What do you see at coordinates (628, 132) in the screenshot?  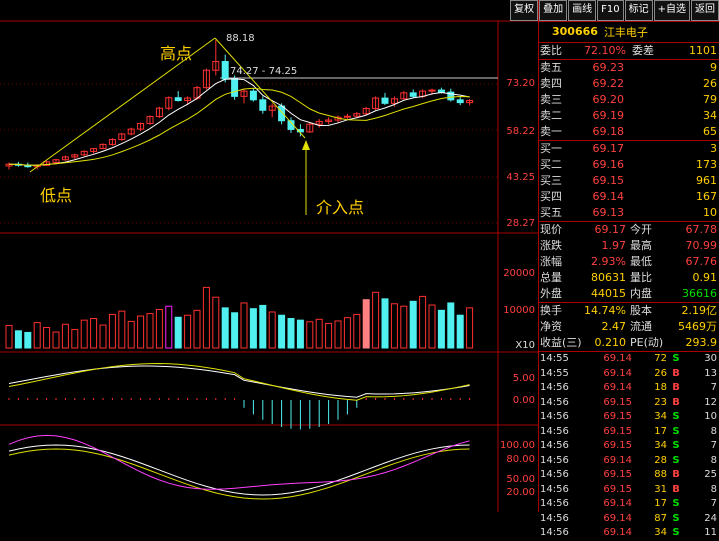 I see `asks-row: 卖一 69.18 65` at bounding box center [628, 132].